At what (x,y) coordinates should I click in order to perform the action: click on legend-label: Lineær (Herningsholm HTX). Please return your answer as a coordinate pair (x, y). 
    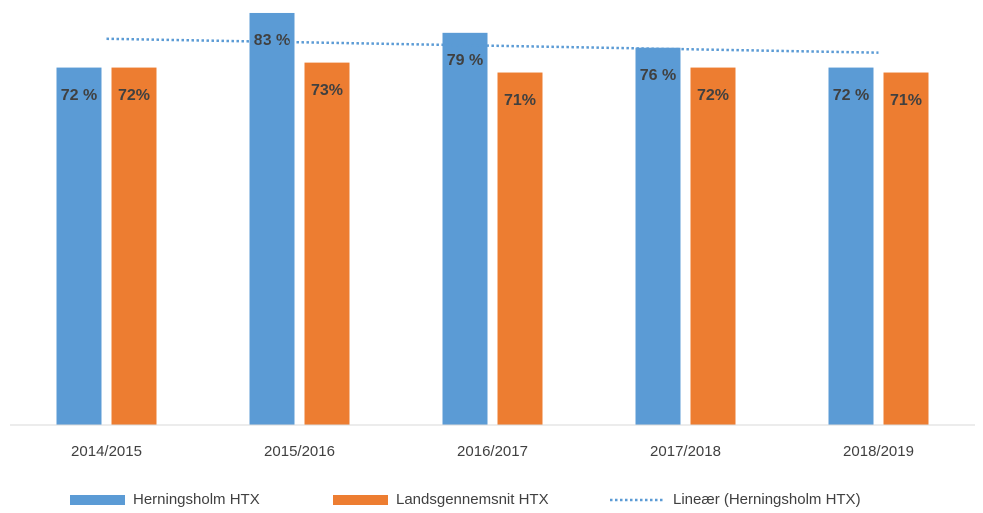
    Looking at the image, I should click on (767, 499).